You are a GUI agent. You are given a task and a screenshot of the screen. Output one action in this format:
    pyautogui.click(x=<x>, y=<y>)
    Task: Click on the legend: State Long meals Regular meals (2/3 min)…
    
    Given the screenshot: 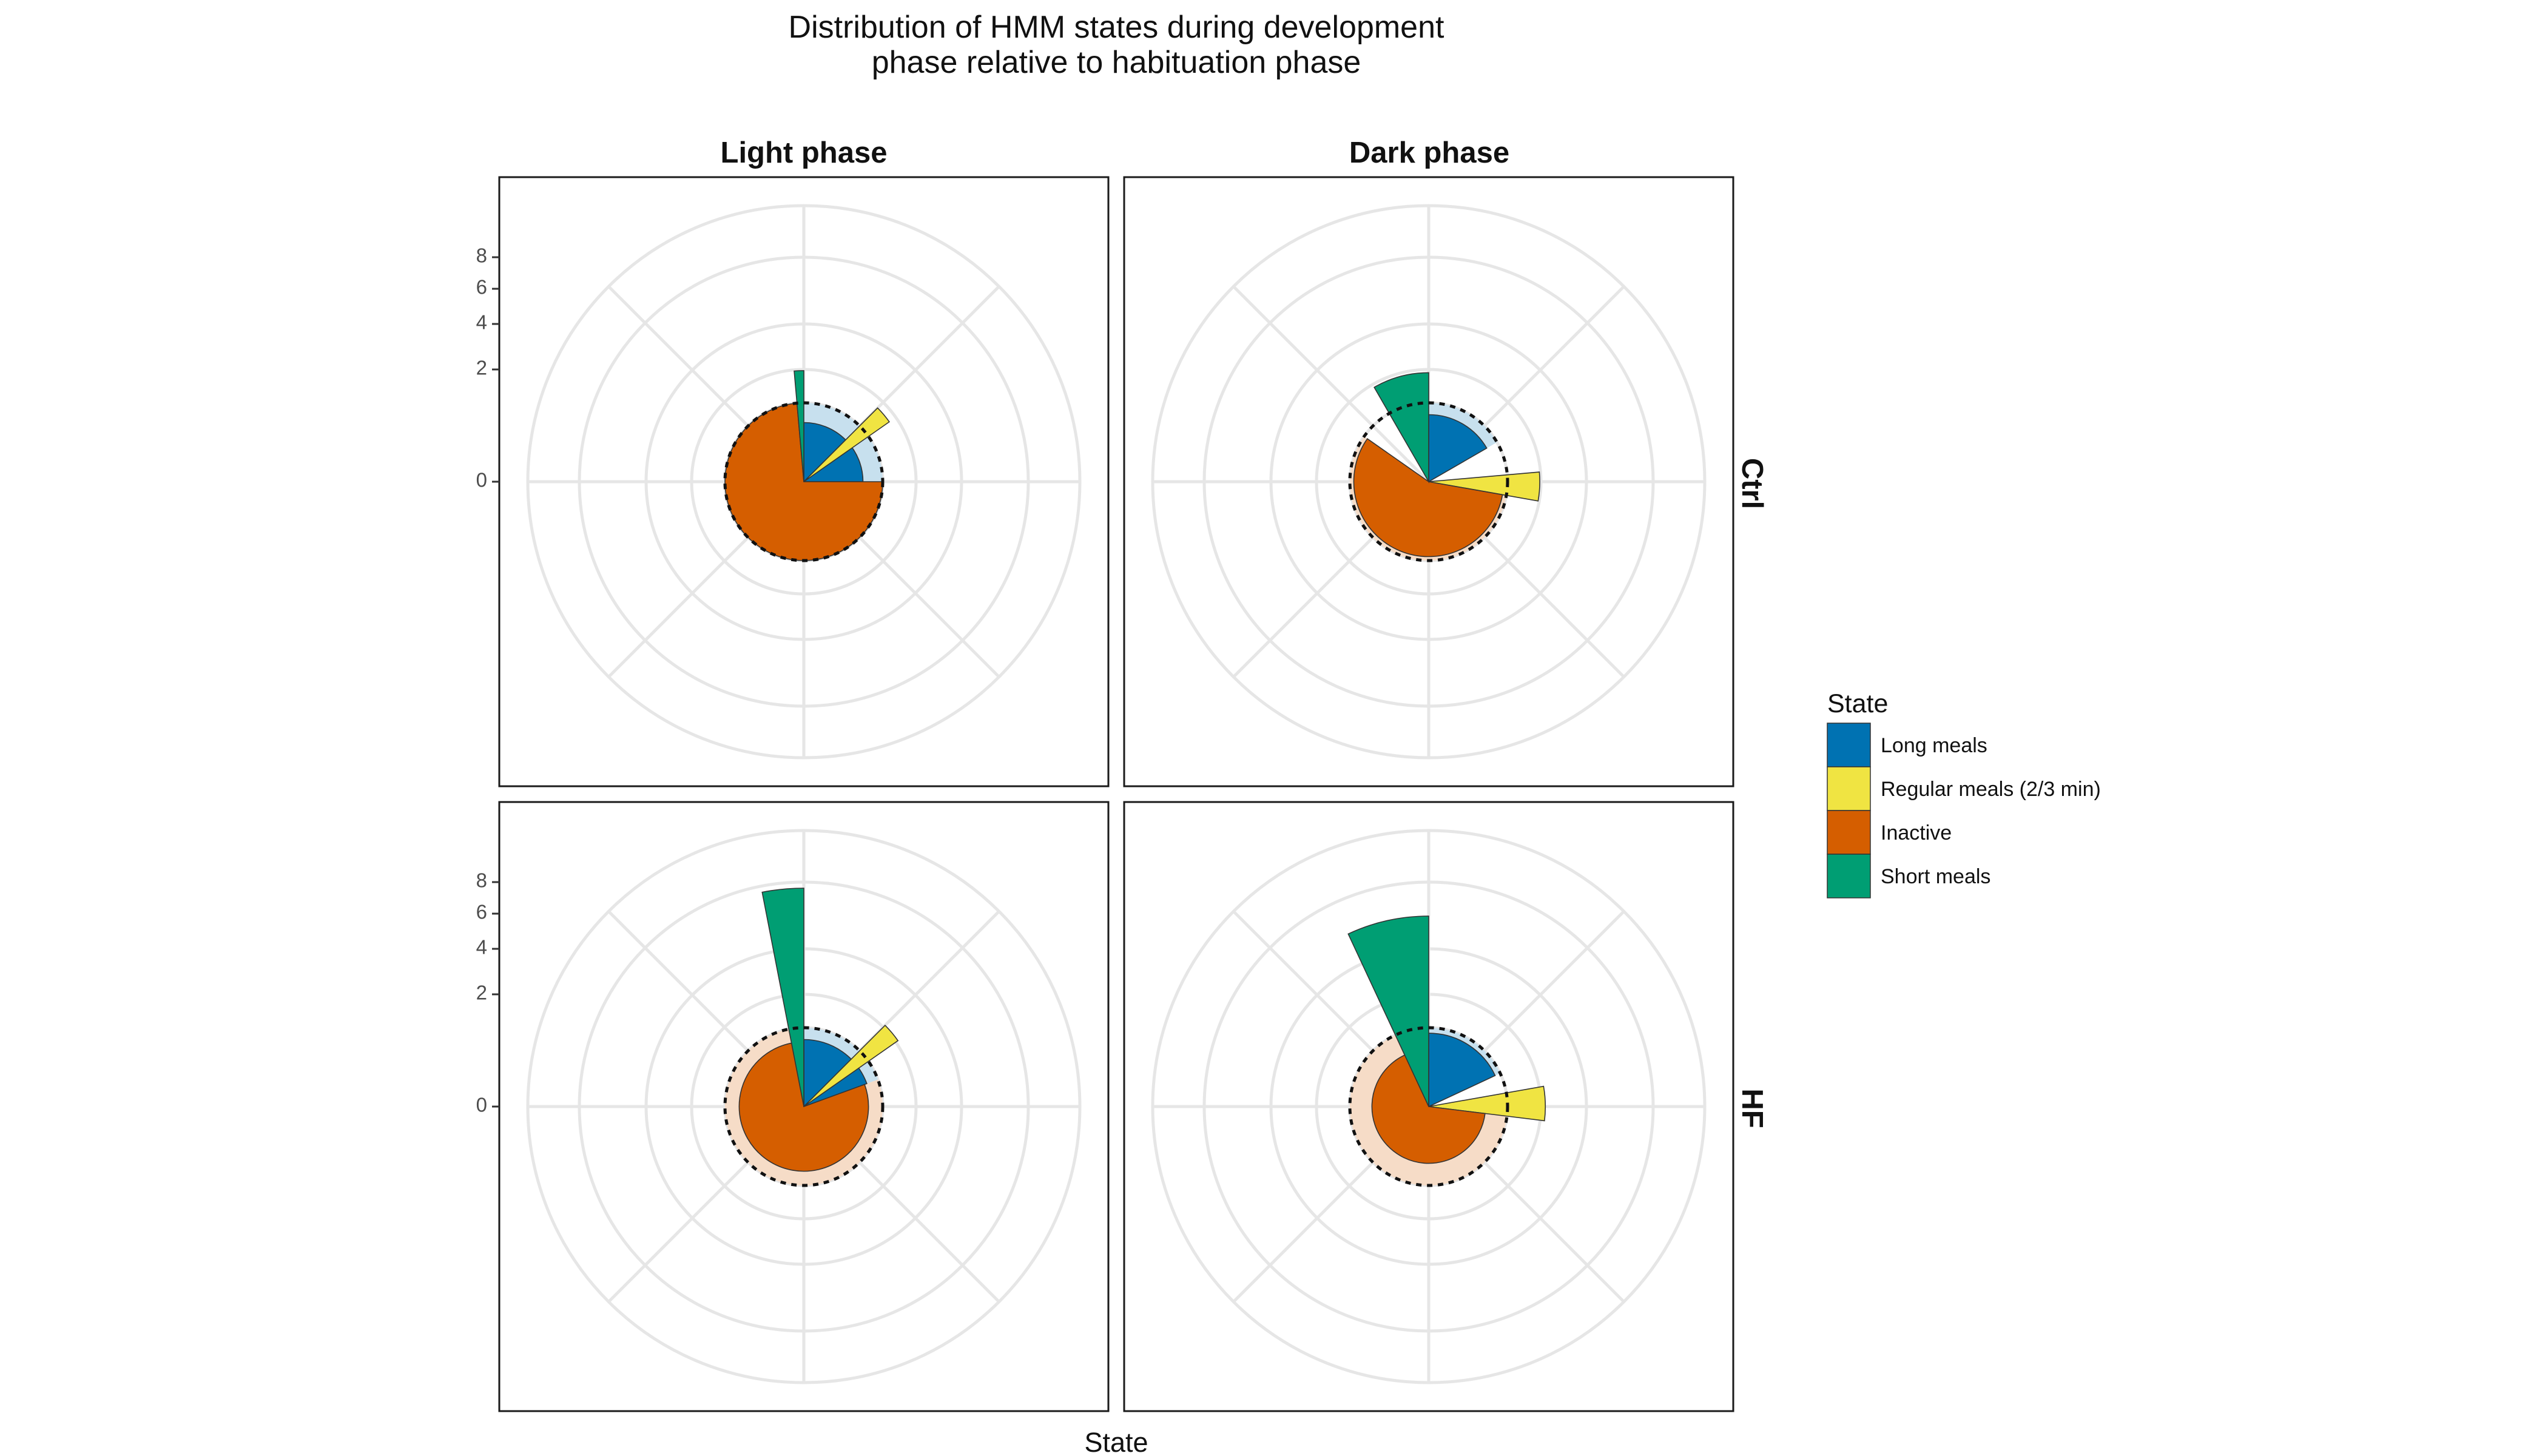 What is the action you would take?
    pyautogui.click(x=1964, y=793)
    